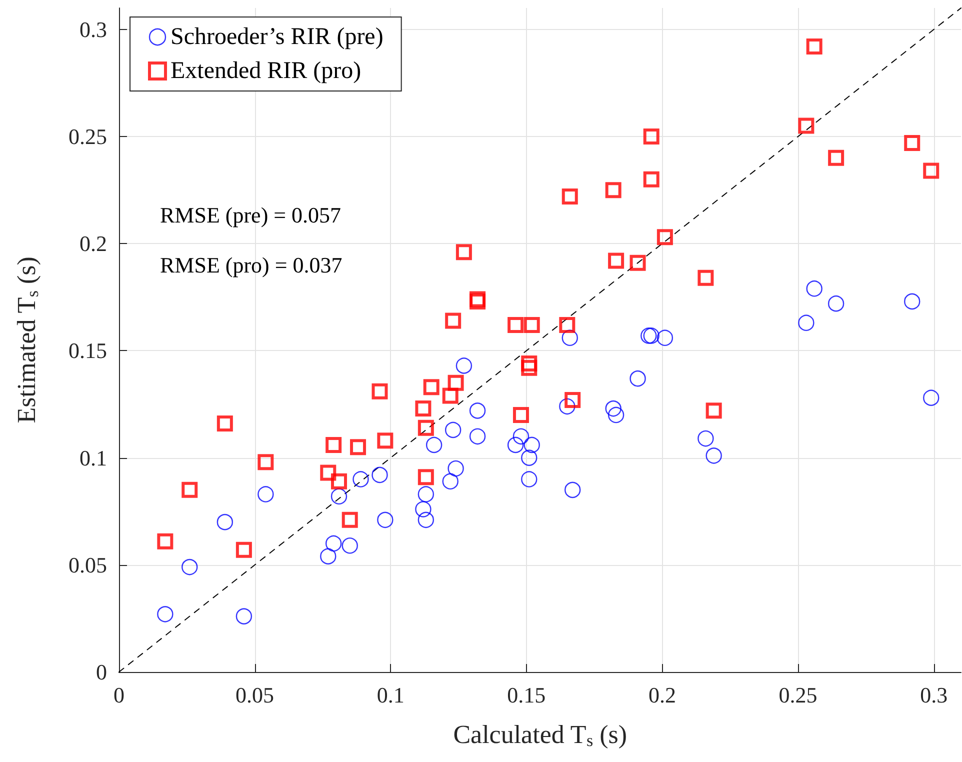 Image resolution: width=962 pixels, height=762 pixels. What do you see at coordinates (251, 265) in the screenshot?
I see `annotation: RMSE (pro) = 0.037` at bounding box center [251, 265].